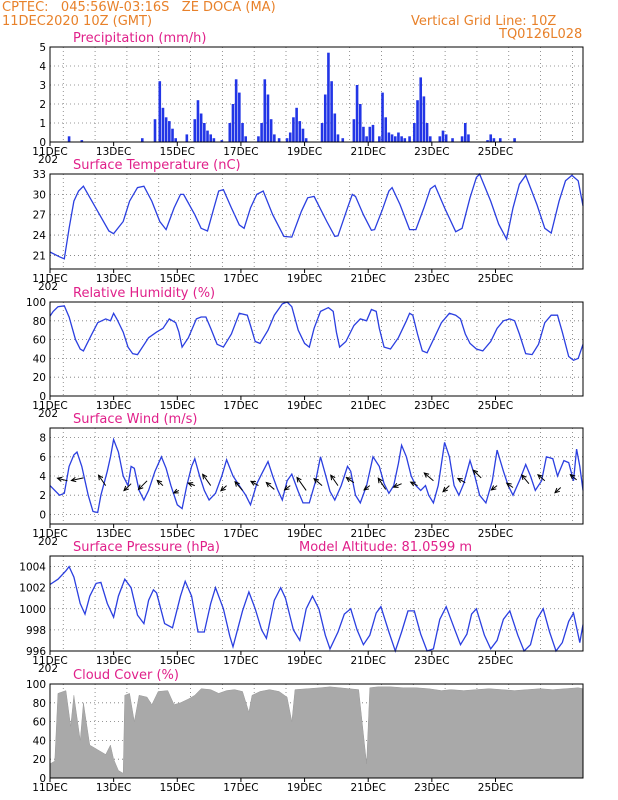 This screenshot has height=800, width=618. What do you see at coordinates (316, 731) in the screenshot?
I see `cloud-frame` at bounding box center [316, 731].